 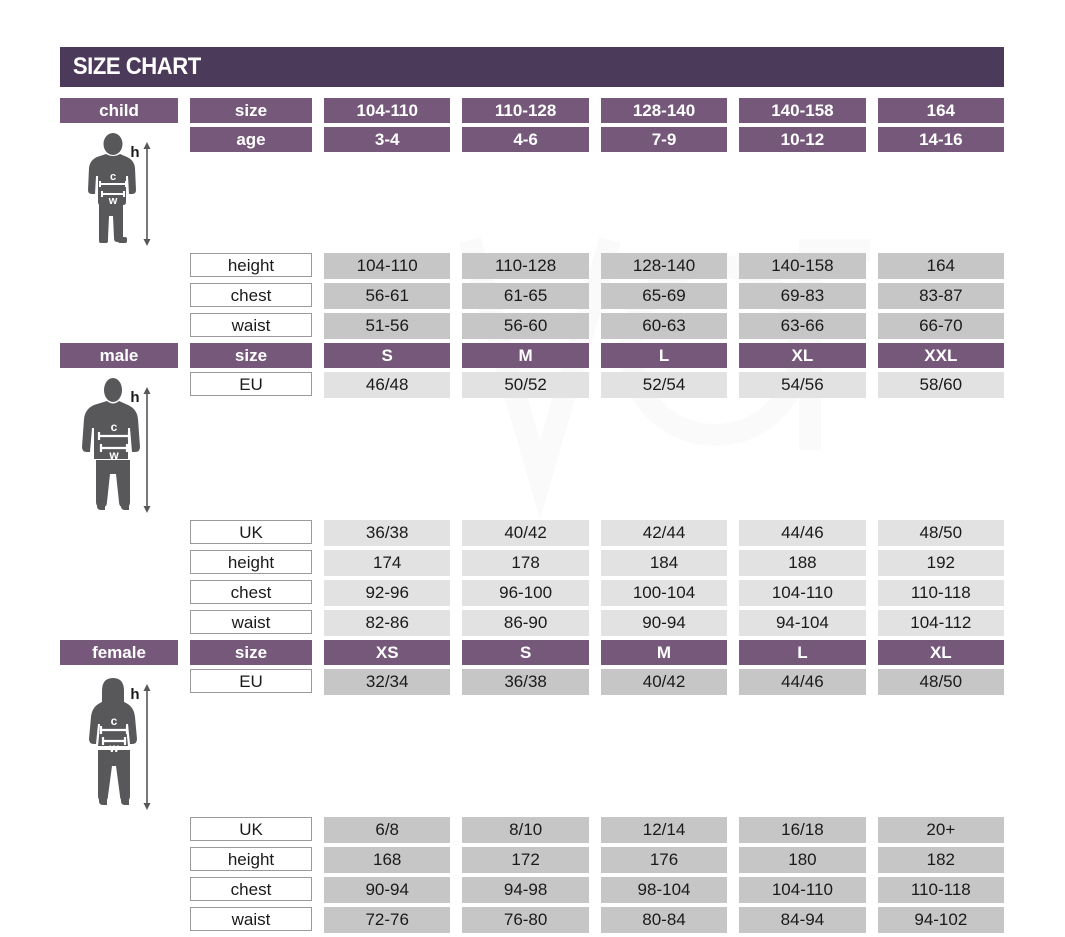 What do you see at coordinates (802, 266) in the screenshot?
I see `data-cell: 140-158` at bounding box center [802, 266].